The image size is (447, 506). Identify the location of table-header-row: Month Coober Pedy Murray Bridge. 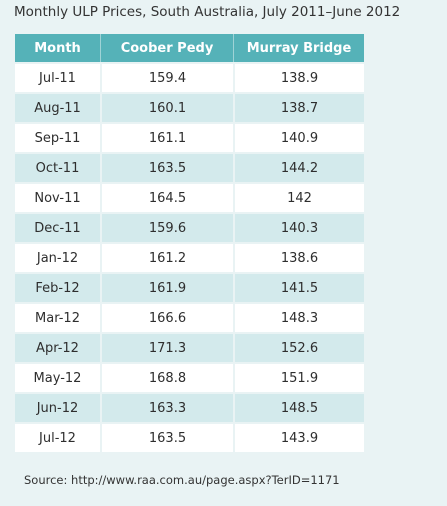
(189, 48).